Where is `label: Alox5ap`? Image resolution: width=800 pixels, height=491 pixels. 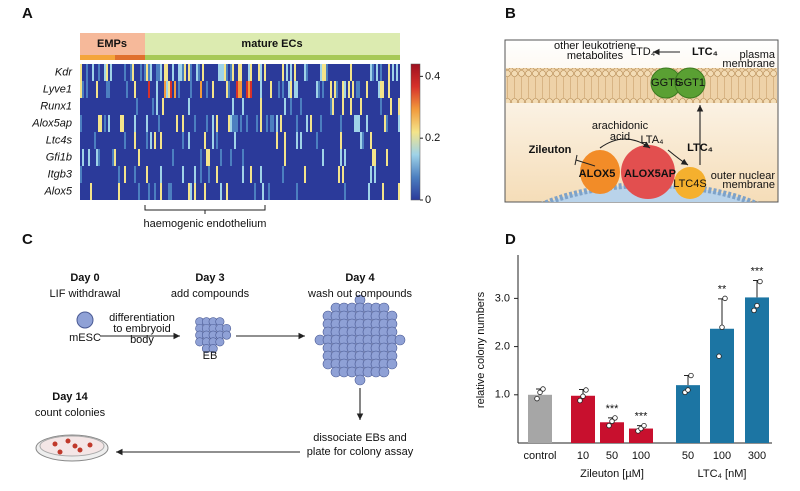 label: Alox5ap is located at coordinates (51, 123).